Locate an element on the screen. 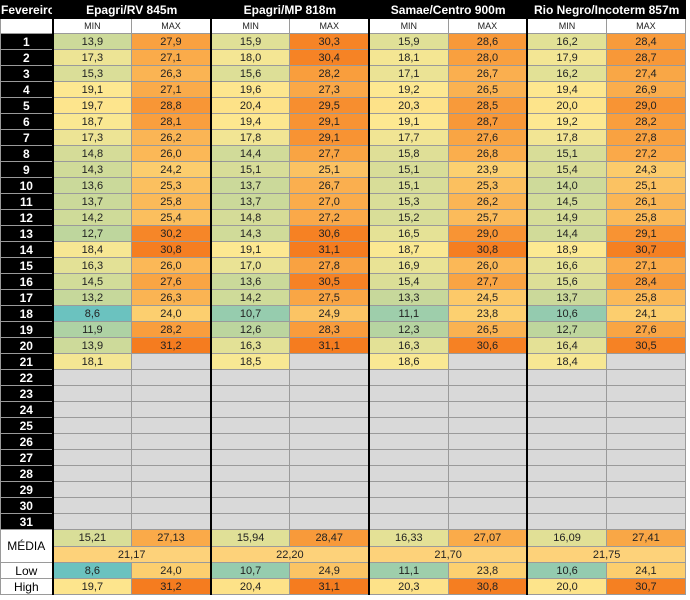  low-label: Low is located at coordinates (27, 570).